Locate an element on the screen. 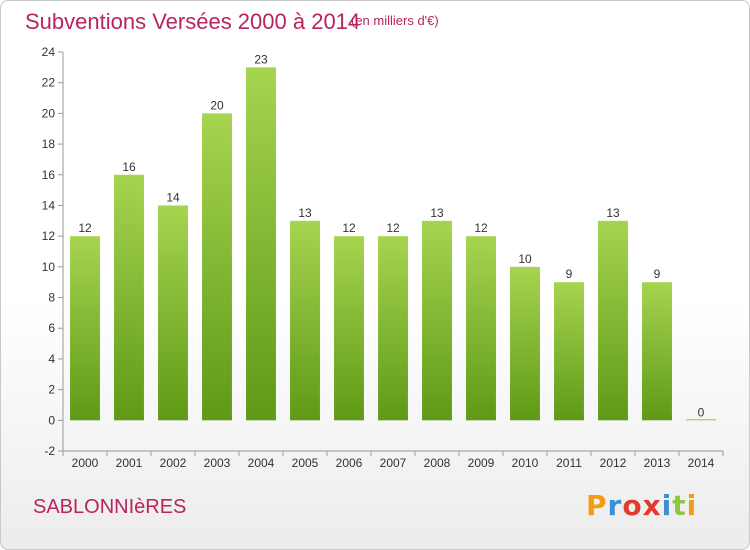 Image resolution: width=750 pixels, height=550 pixels. bar-value-label-2003: 20 is located at coordinates (217, 105).